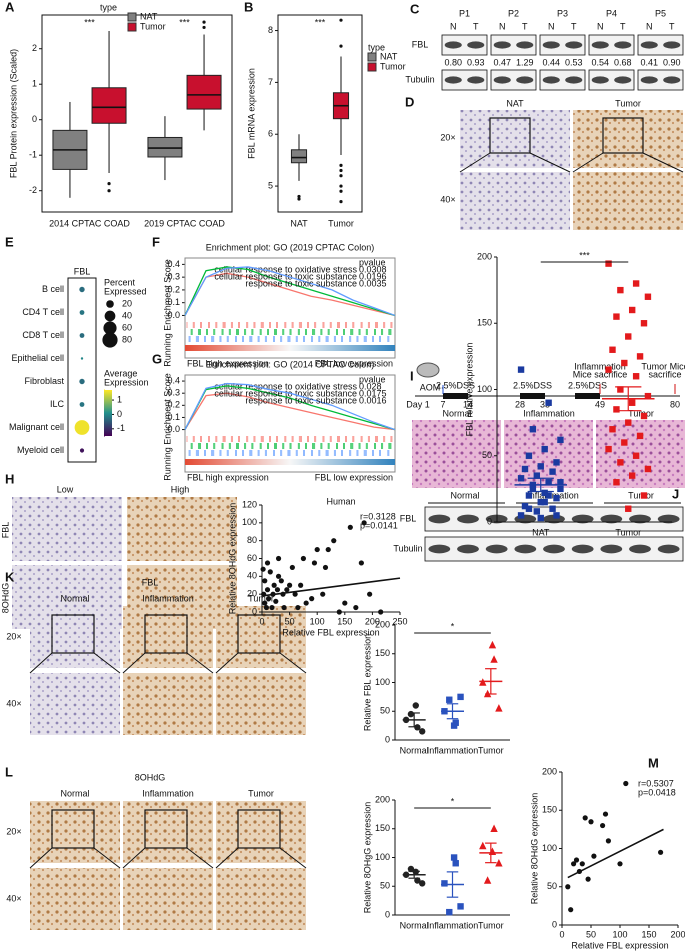  What do you see at coordinates (549, 413) in the screenshot?
I see `image-label: Inflammation` at bounding box center [549, 413].